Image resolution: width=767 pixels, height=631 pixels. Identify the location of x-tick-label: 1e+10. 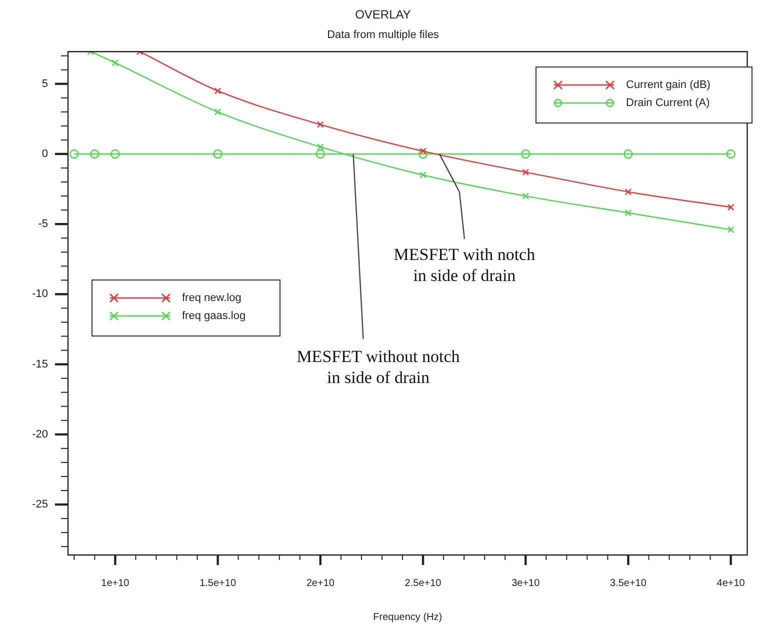
(115, 583).